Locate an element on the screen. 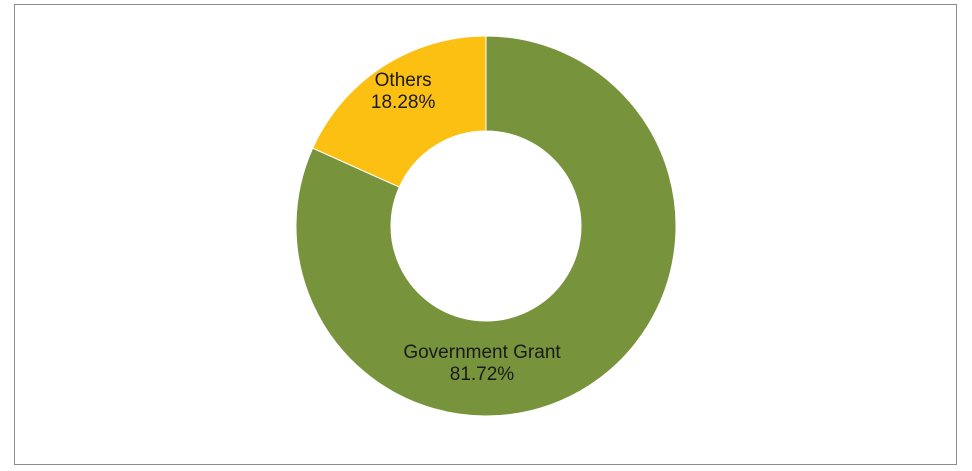 The height and width of the screenshot is (471, 972). slice-name-label: Others is located at coordinates (403, 80).